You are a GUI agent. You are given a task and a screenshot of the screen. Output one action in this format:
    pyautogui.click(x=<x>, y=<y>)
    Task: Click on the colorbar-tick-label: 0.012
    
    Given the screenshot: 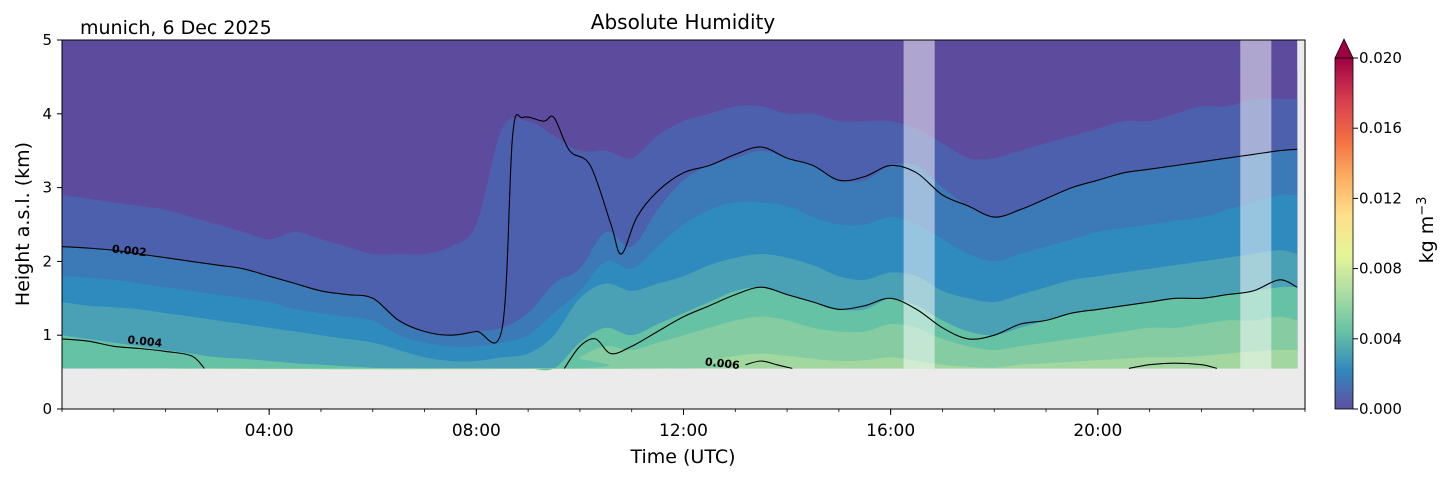 What is the action you would take?
    pyautogui.click(x=1380, y=198)
    